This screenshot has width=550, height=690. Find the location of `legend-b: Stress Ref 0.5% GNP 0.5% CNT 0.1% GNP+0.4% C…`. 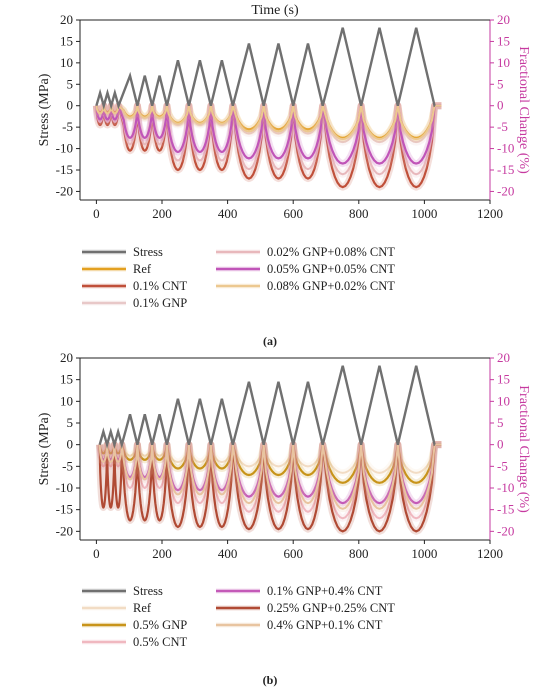

legend-b: Stress Ref 0.5% GNP 0.5% CNT 0.1% GNP+0.4% C… is located at coordinates (238, 616).